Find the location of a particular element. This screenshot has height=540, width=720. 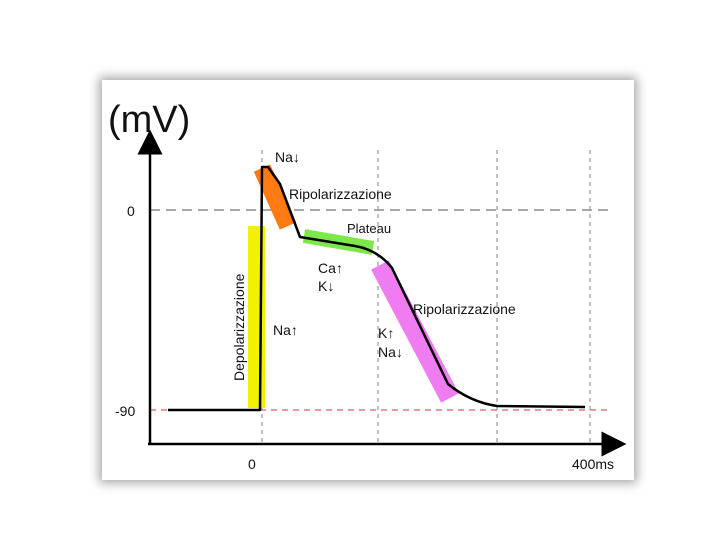

tick-label-0ms: 0 is located at coordinates (252, 464).